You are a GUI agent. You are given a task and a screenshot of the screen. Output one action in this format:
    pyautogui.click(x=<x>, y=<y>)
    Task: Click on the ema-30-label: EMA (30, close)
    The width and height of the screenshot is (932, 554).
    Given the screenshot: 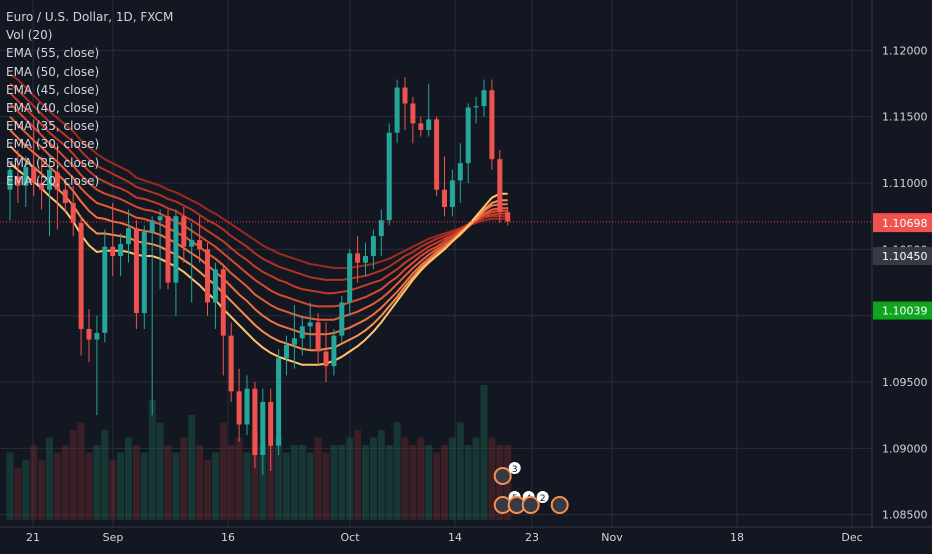 What is the action you would take?
    pyautogui.click(x=53, y=144)
    